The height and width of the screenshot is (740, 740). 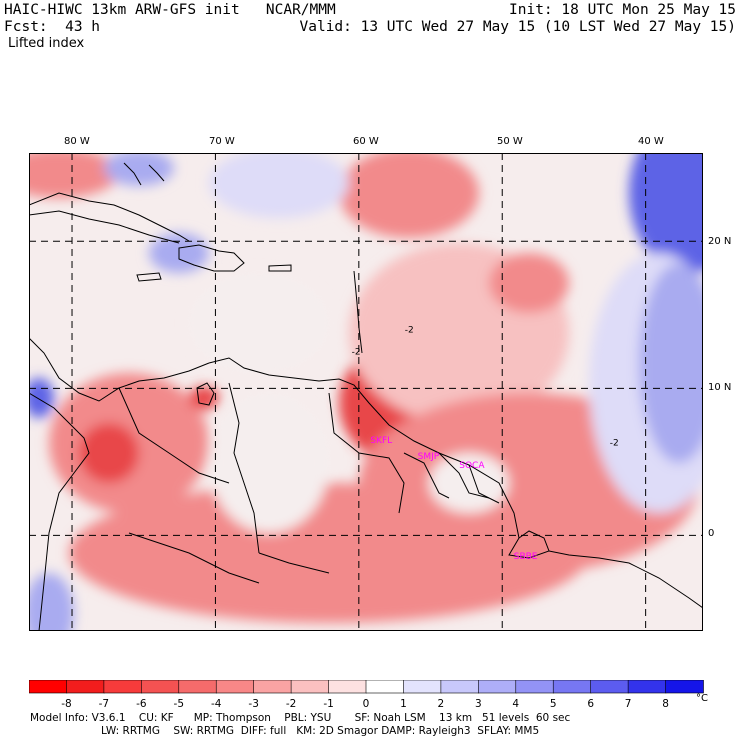 I want to click on colorbar-tick-label: -4, so click(x=216, y=704).